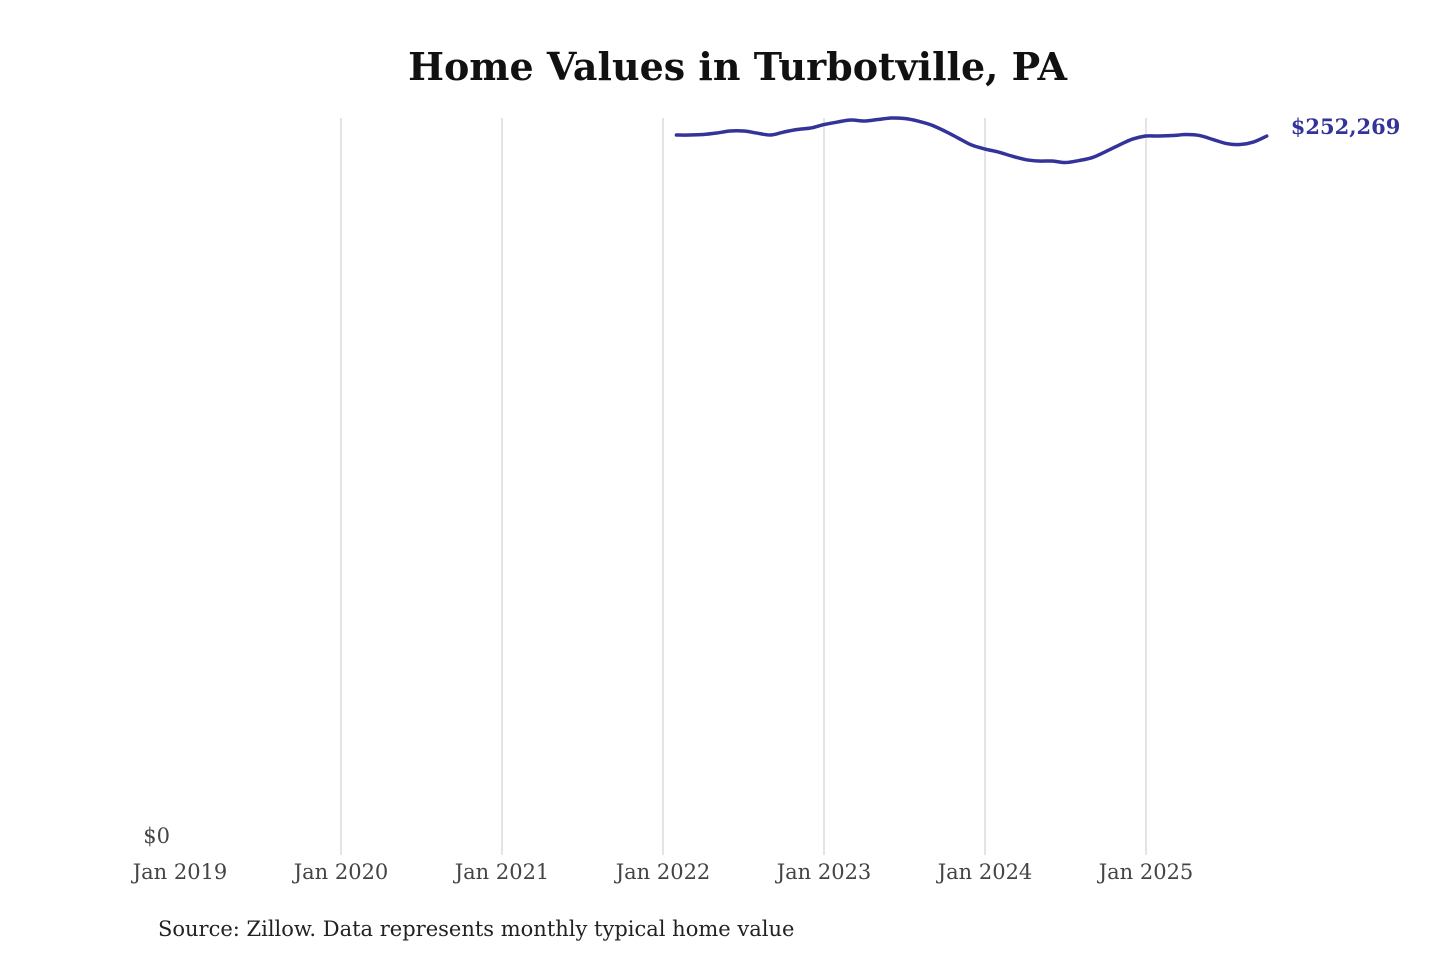 This screenshot has height=960, width=1440. What do you see at coordinates (984, 872) in the screenshot?
I see `x-tick-label: Jan 2024` at bounding box center [984, 872].